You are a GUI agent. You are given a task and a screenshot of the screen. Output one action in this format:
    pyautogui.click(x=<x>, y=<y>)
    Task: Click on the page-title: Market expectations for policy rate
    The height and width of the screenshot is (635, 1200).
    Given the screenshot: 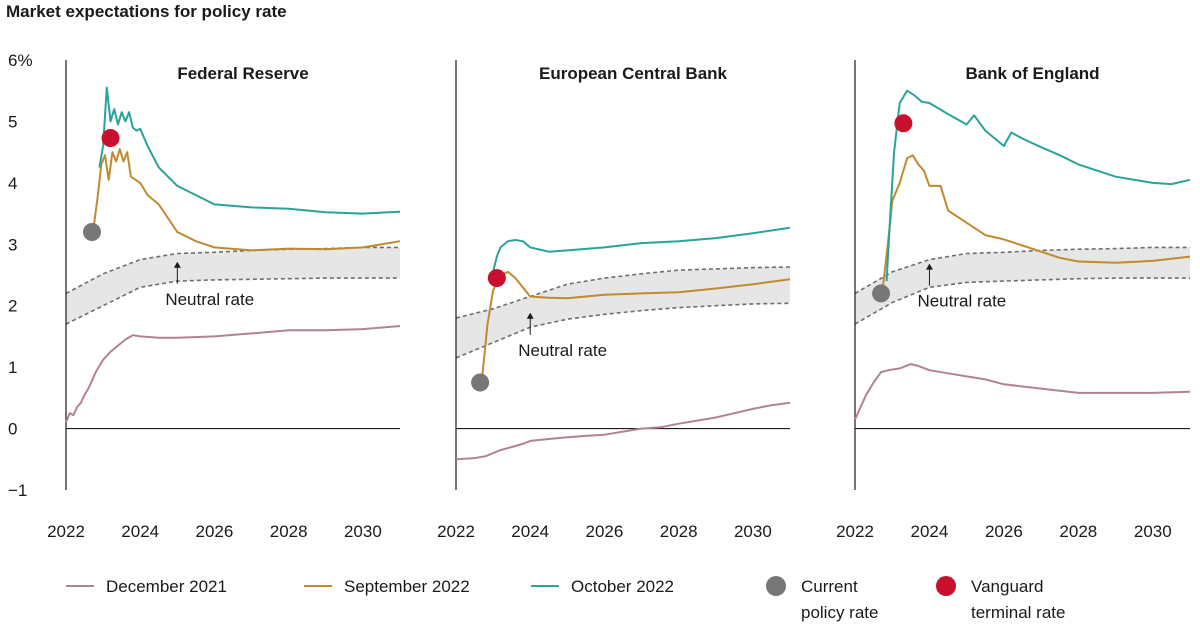 What is the action you would take?
    pyautogui.click(x=146, y=11)
    